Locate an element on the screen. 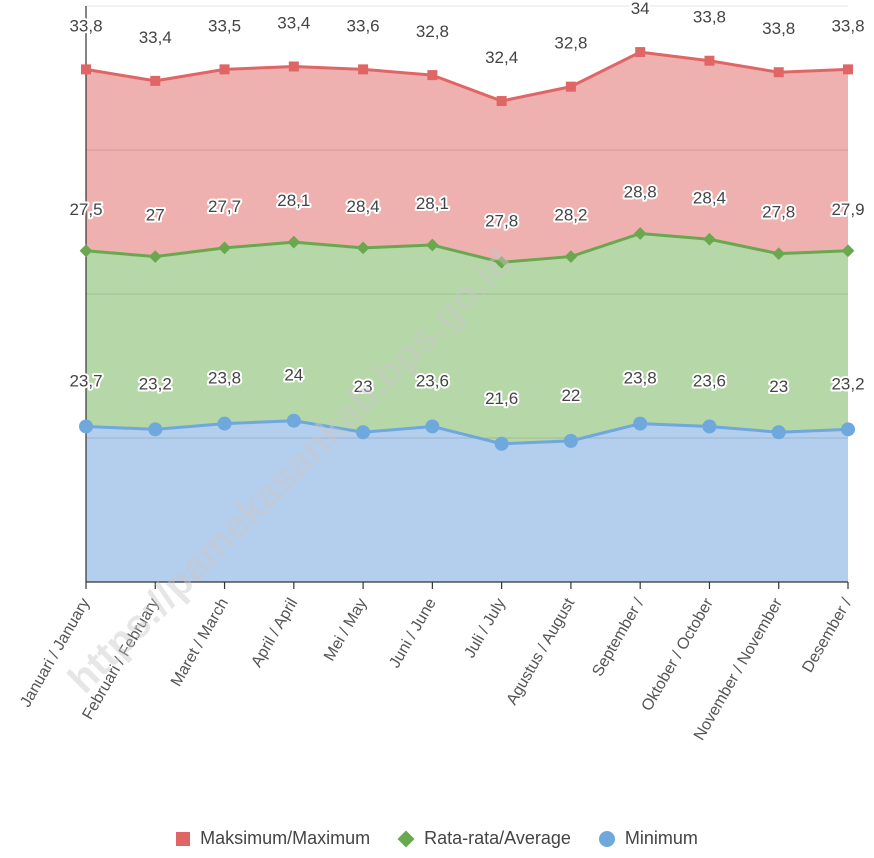  x-tick-label: Agustus / August is located at coordinates (541, 651).